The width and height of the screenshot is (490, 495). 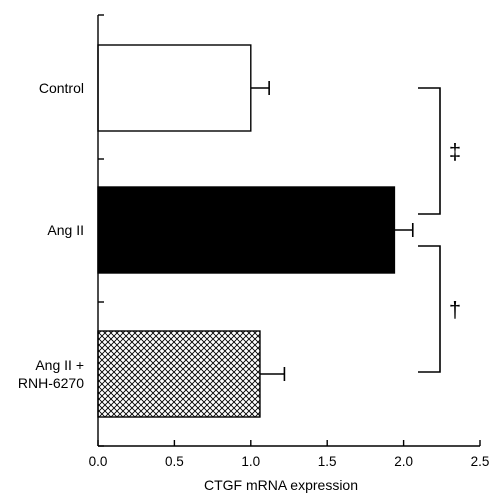 What do you see at coordinates (65, 230) in the screenshot?
I see `category-label-1: Ang II` at bounding box center [65, 230].